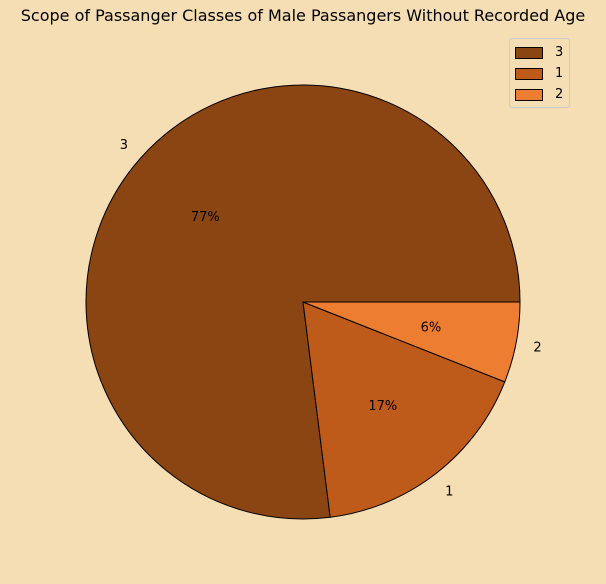 This screenshot has width=606, height=584. Describe the element at coordinates (382, 406) in the screenshot. I see `pie-value-label-1: 17%` at that location.